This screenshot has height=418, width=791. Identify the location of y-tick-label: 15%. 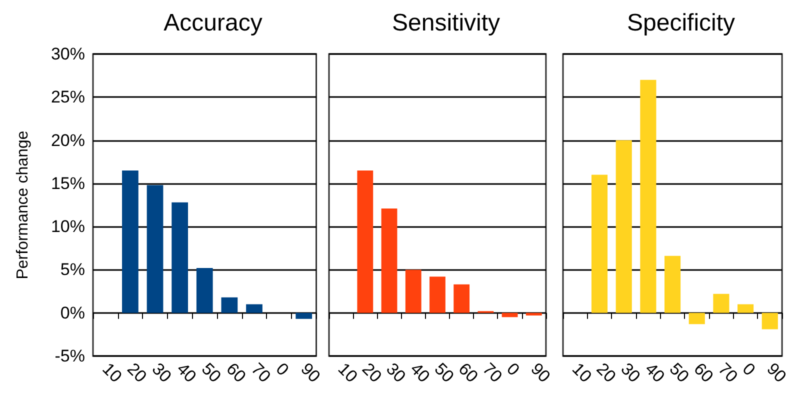
(67, 183).